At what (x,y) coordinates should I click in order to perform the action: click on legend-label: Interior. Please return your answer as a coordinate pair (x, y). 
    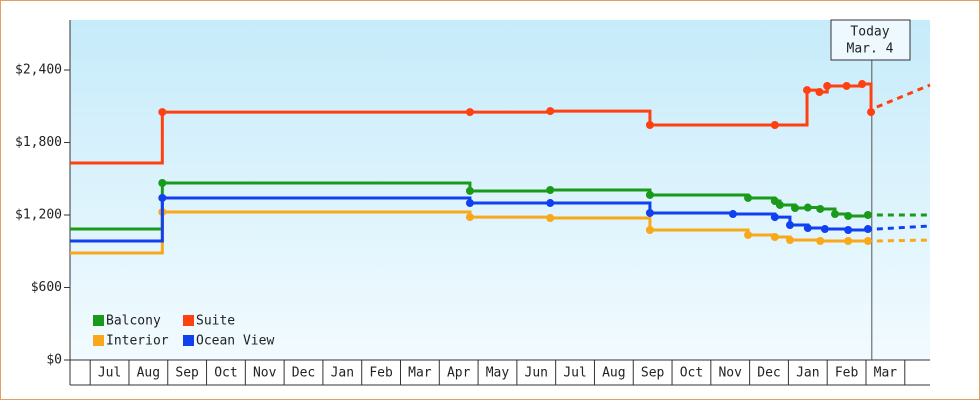
    Looking at the image, I should click on (137, 341).